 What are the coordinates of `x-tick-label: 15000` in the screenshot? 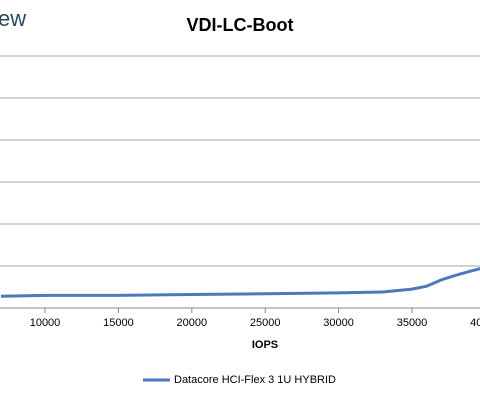 It's located at (118, 323).